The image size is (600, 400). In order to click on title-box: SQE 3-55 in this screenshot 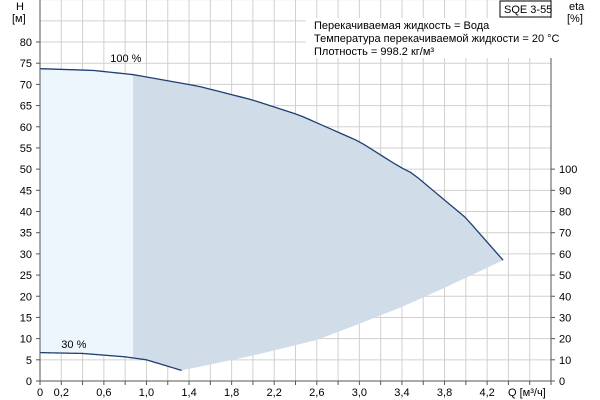, I will do `click(525, 9)`.